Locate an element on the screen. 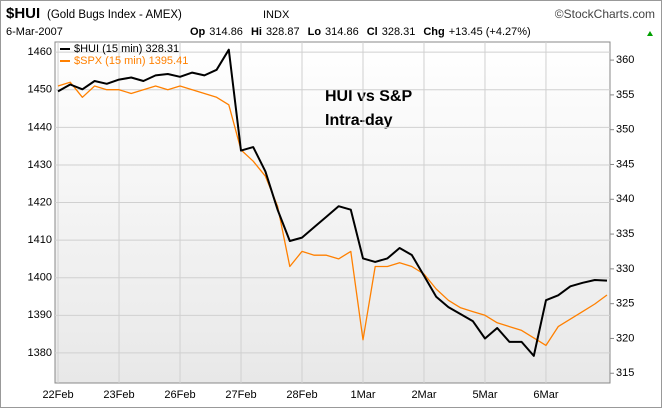  up-arrow is located at coordinates (650, 33).